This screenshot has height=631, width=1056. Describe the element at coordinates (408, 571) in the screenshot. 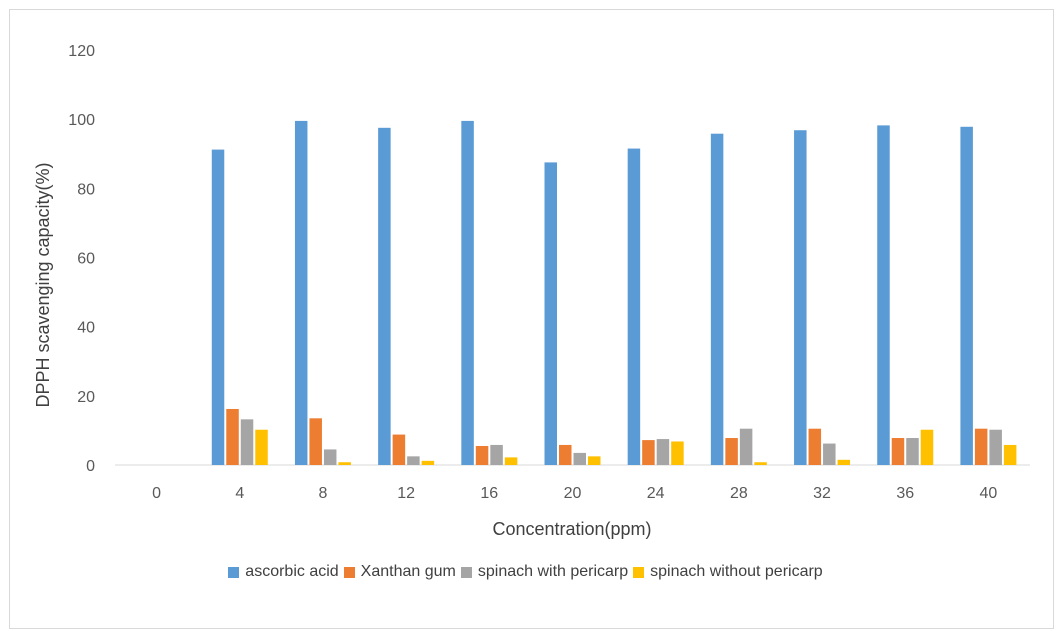

I see `legend-label: Xanthan gum` at that location.